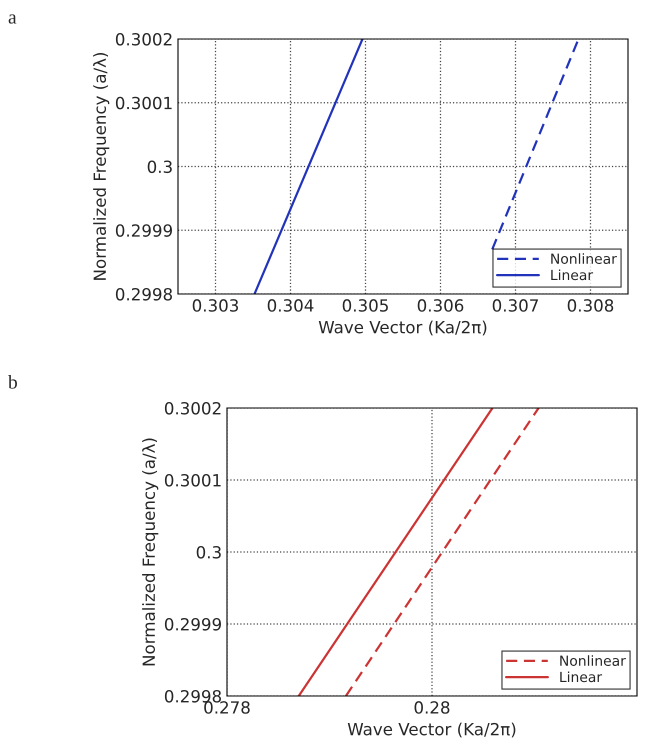 This screenshot has width=648, height=754. What do you see at coordinates (432, 707) in the screenshot?
I see `x-tick-label: 0.28` at bounding box center [432, 707].